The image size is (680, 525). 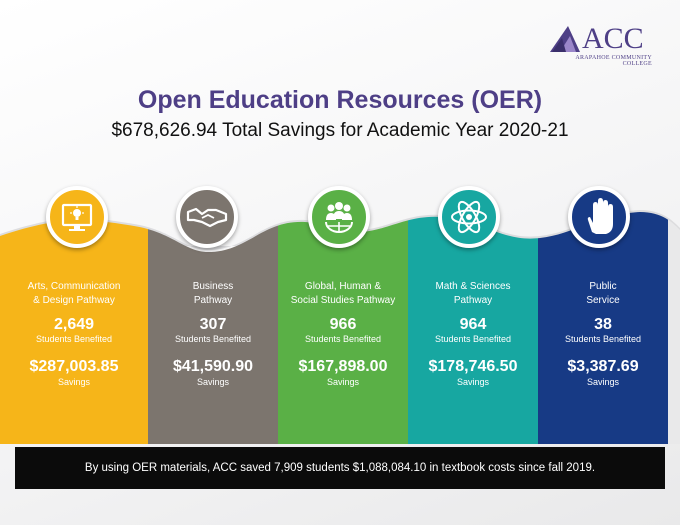 What do you see at coordinates (74, 324) in the screenshot?
I see `students-count: 2,649` at bounding box center [74, 324].